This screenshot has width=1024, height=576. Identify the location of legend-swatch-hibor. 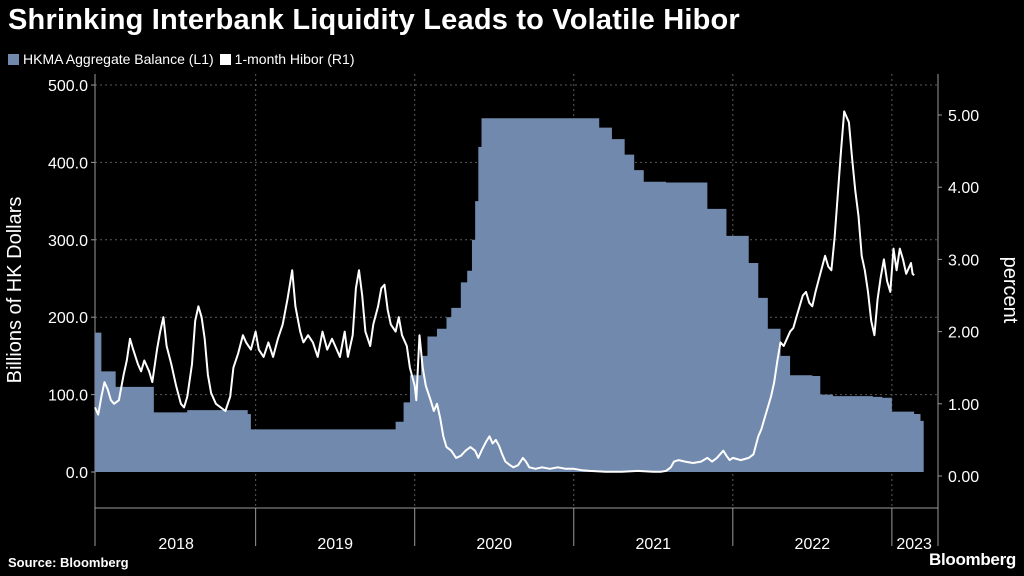
(225, 59).